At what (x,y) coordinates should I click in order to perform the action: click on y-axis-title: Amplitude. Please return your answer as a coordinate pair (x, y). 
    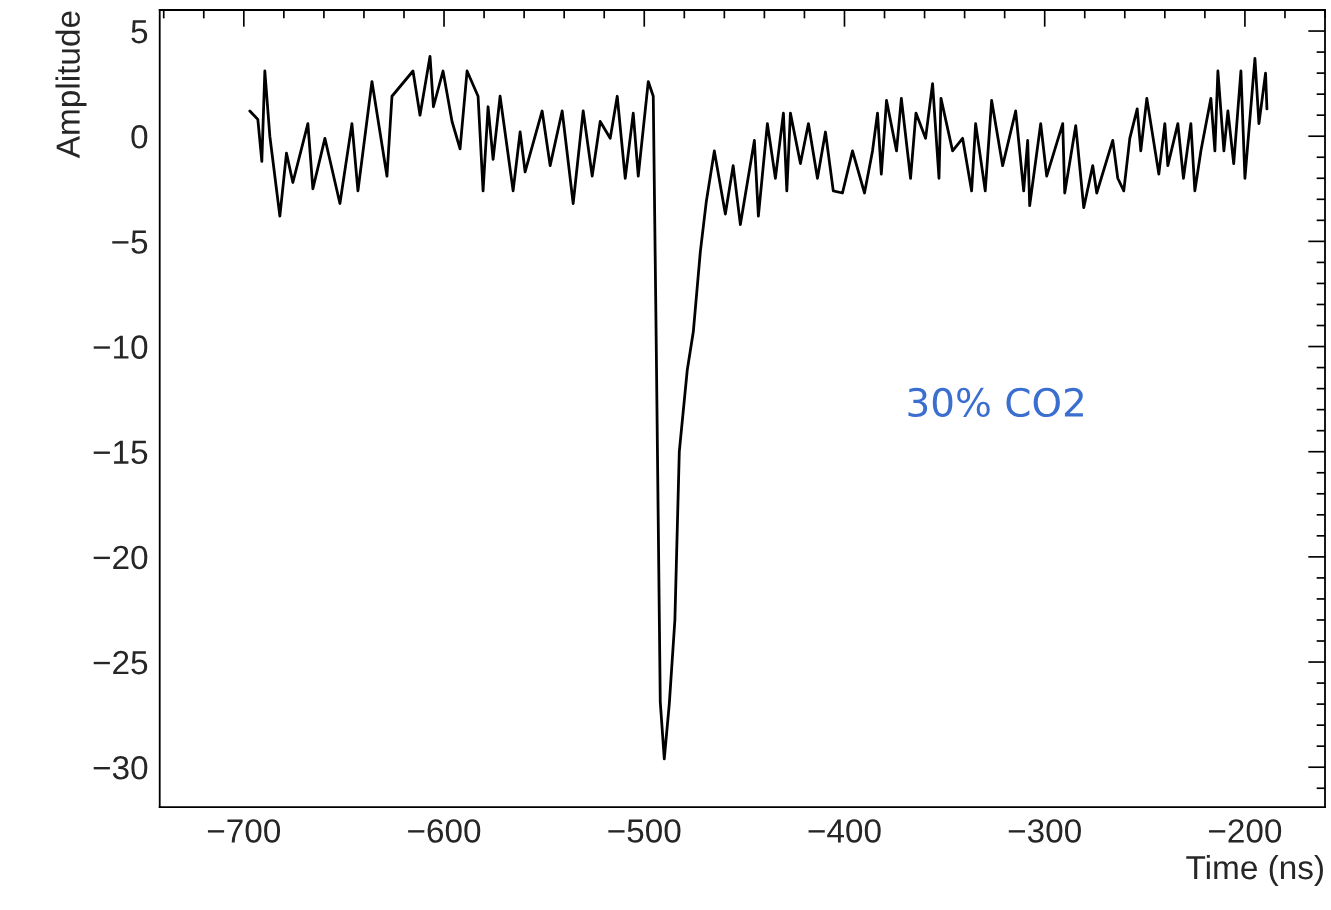
    Looking at the image, I should click on (71, 85).